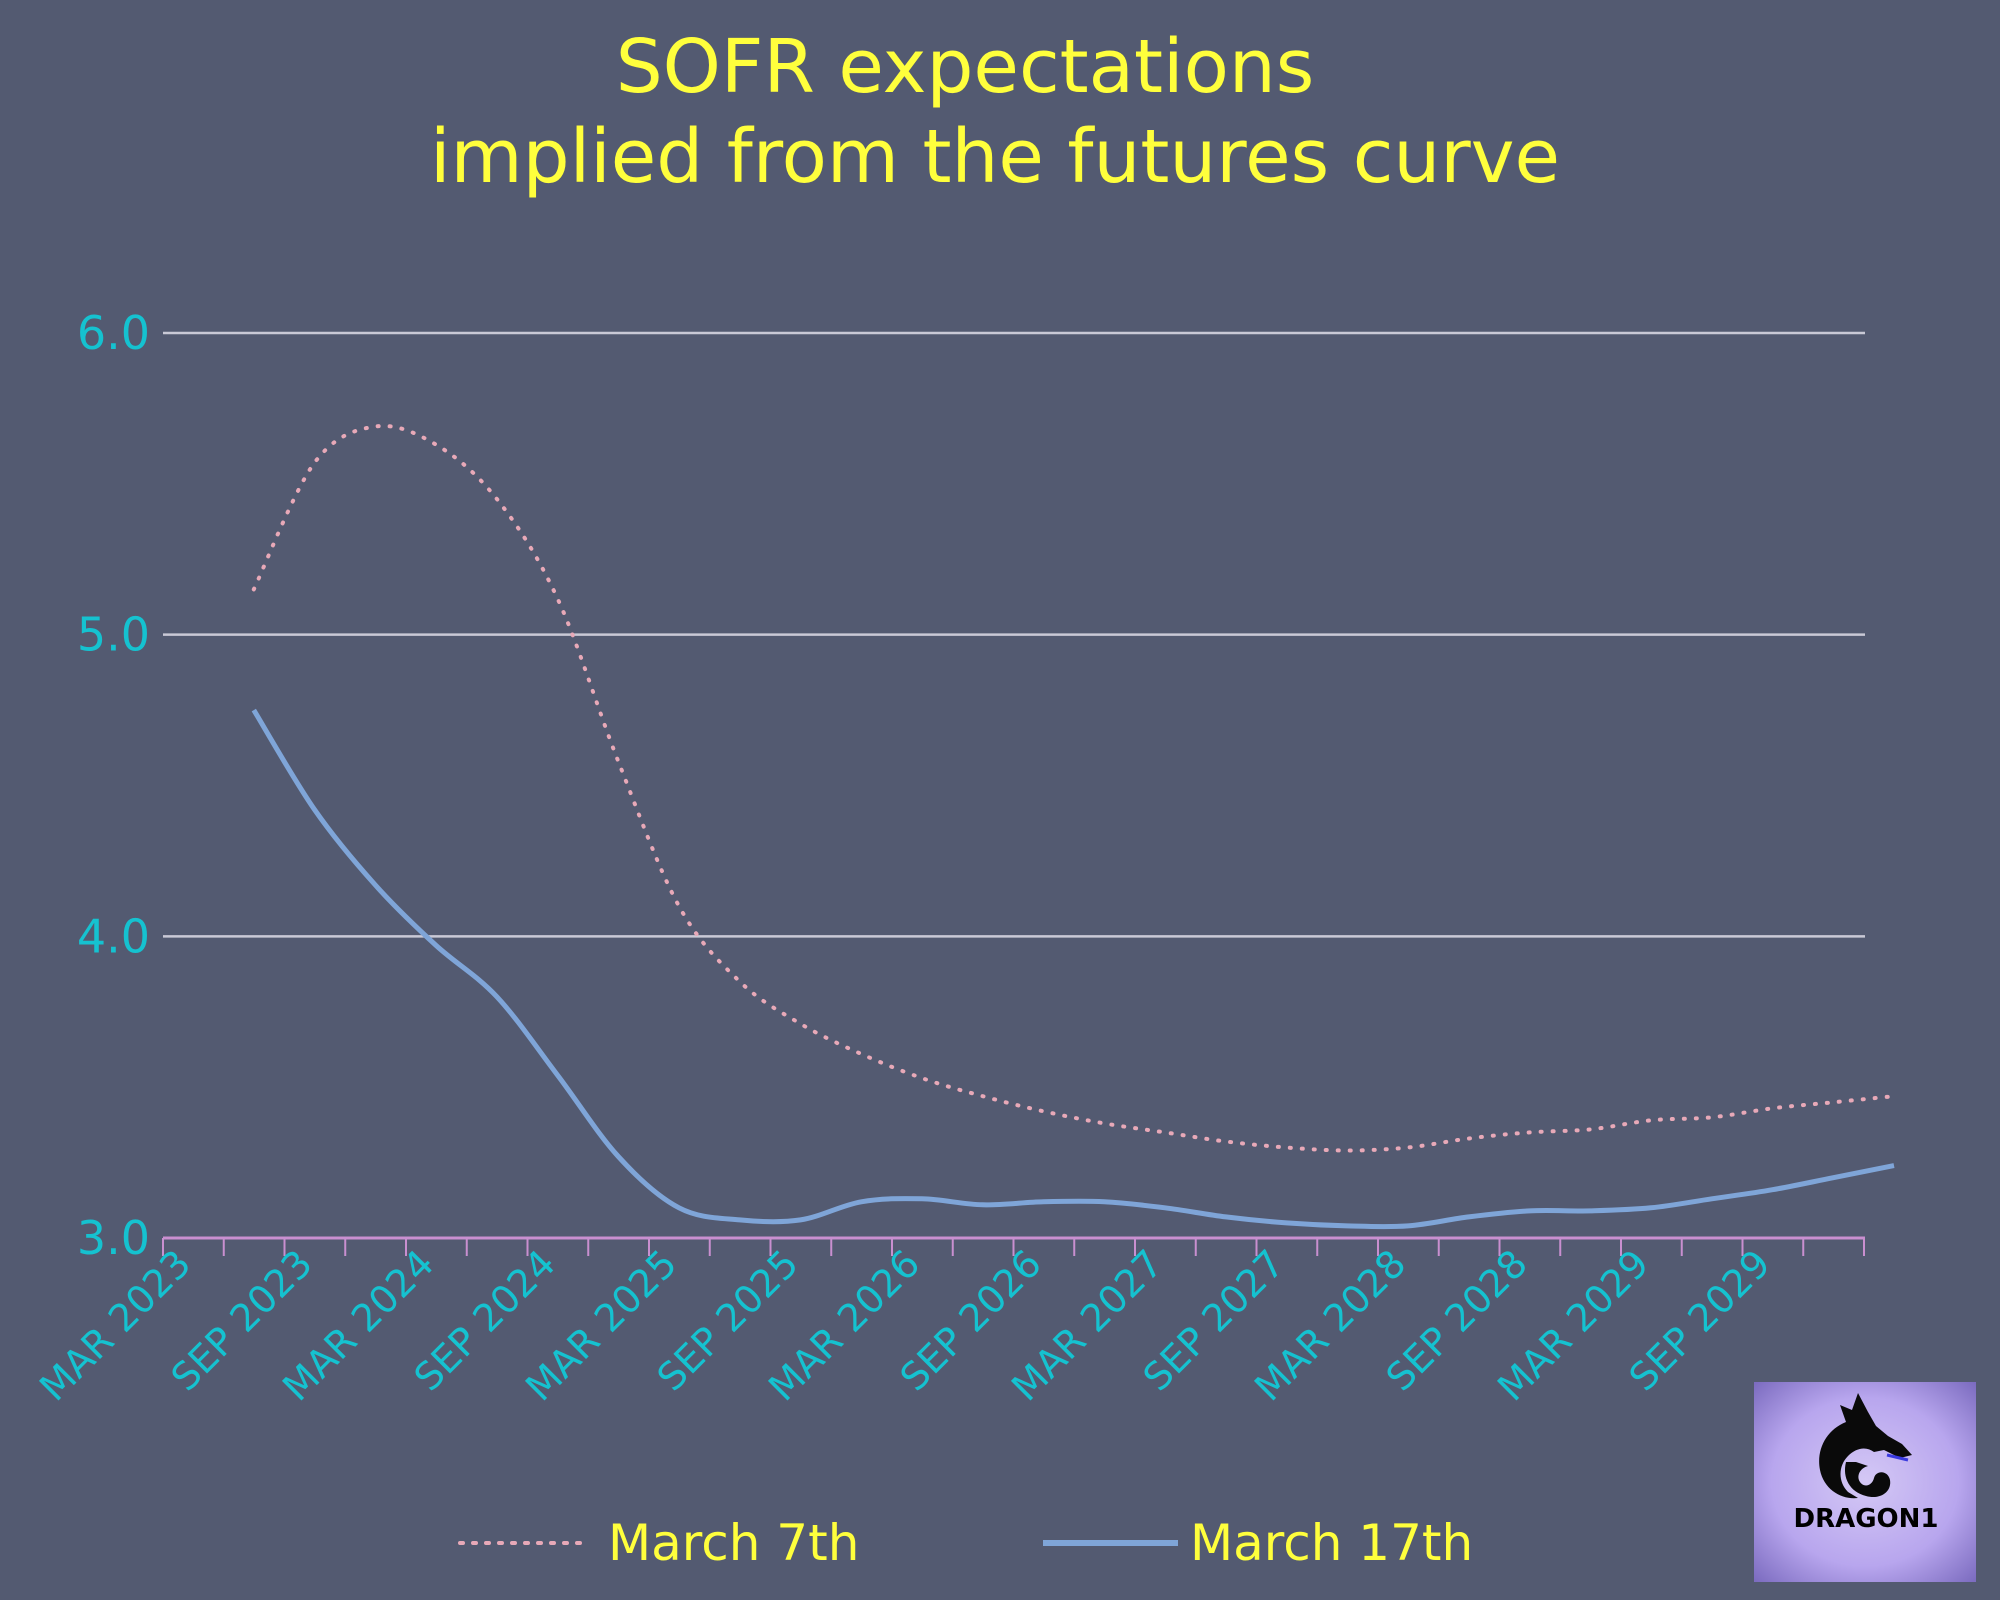 The width and height of the screenshot is (2000, 1600). I want to click on legend: March 7th March 17th, so click(965, 1543).